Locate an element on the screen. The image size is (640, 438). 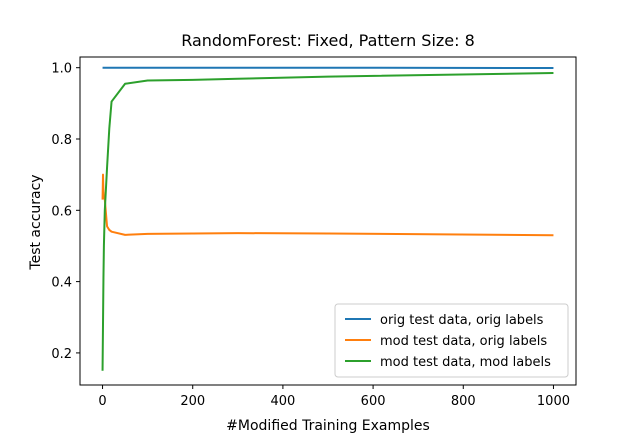
y-axis-title: Test accuracy is located at coordinates (36, 222).